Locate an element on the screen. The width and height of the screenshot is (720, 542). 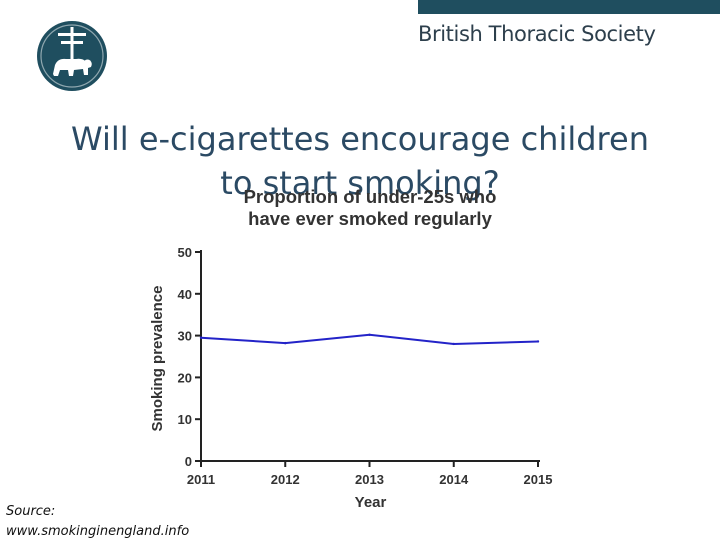
bts-crest-icon is located at coordinates (72, 56).